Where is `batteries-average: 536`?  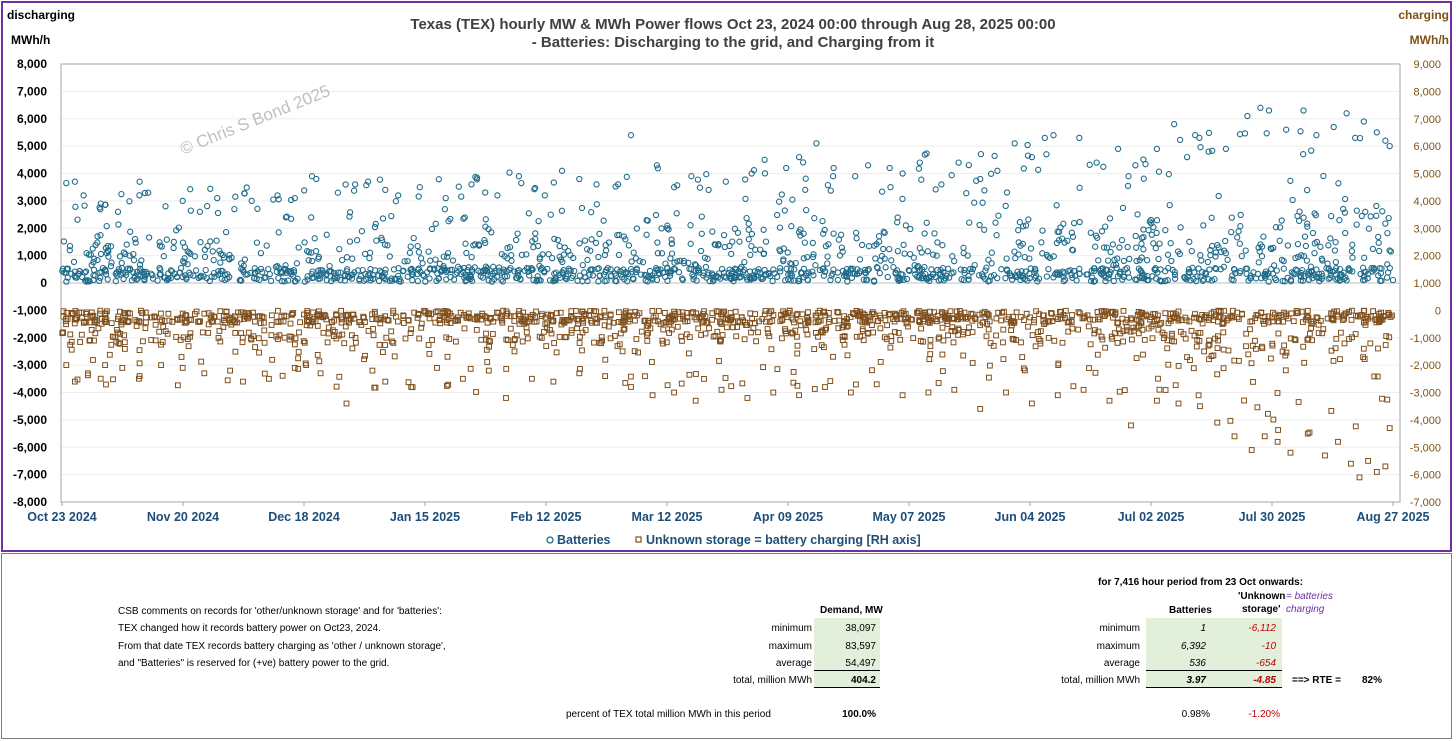 batteries-average: 536 is located at coordinates (1197, 663).